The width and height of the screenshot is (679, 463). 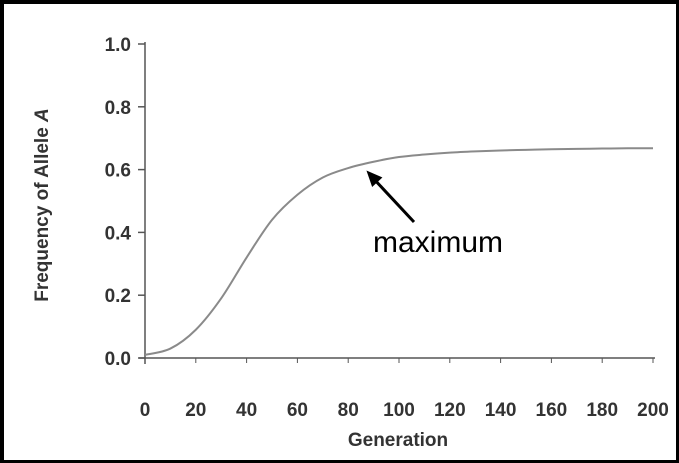 I want to click on annotation, so click(x=391, y=197).